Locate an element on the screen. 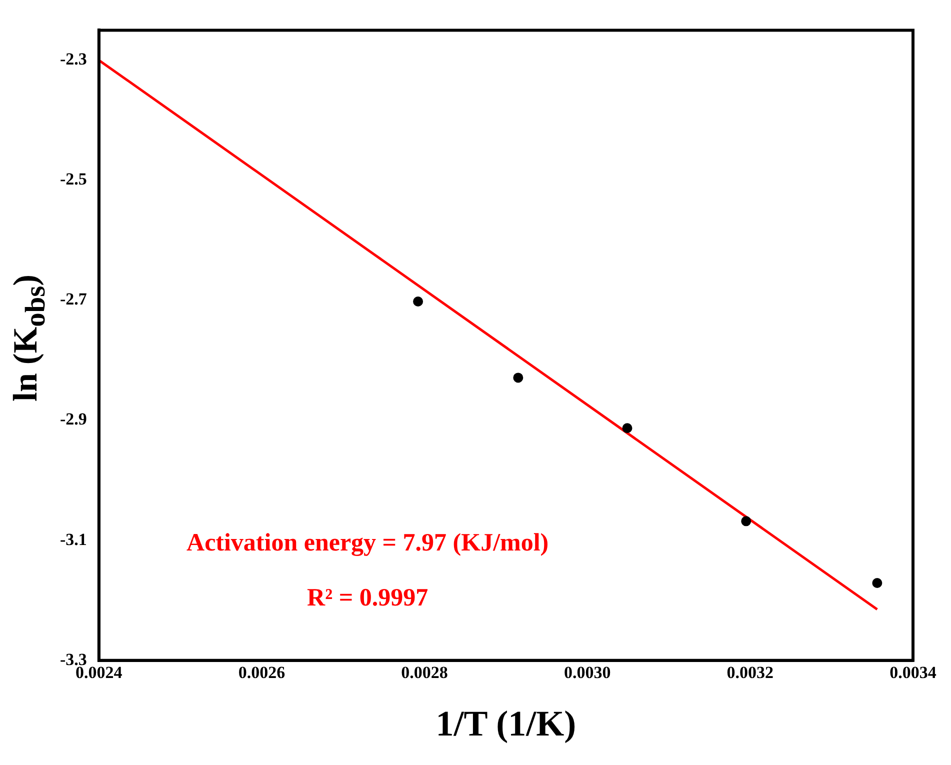  x-tick-label: 0.0034 is located at coordinates (913, 672).